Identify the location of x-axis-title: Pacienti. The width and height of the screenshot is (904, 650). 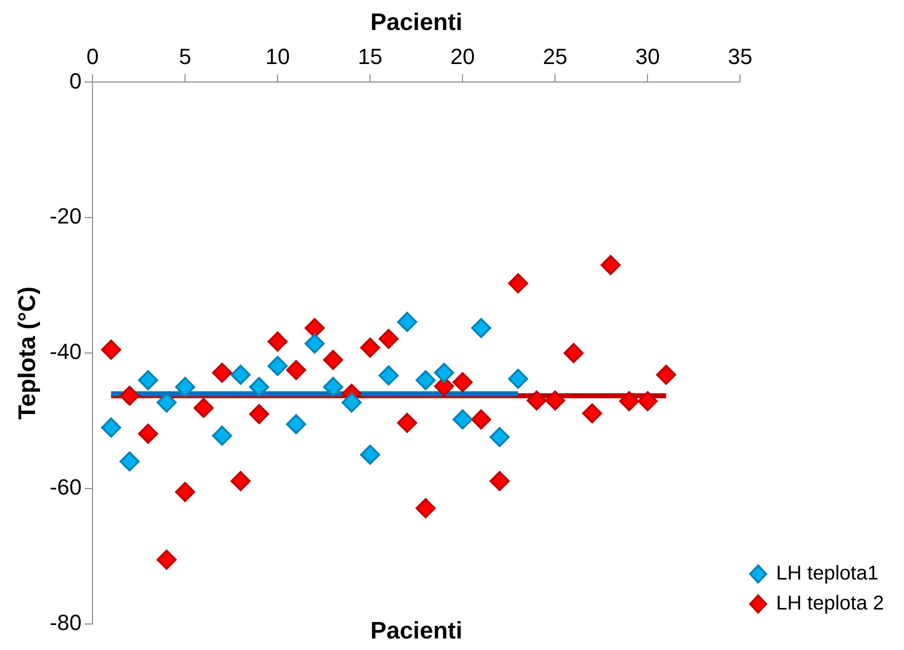
(416, 22).